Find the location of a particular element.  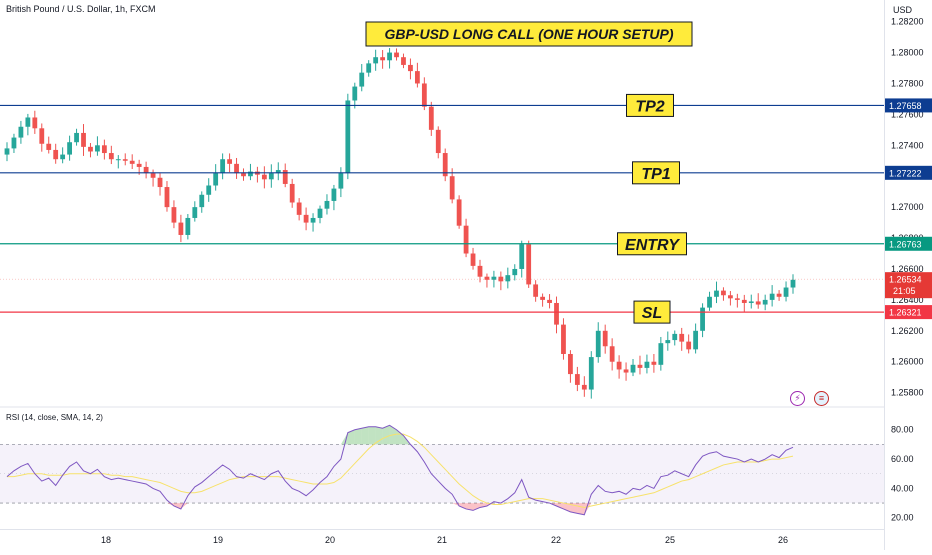

y-tick-label: 1.28200 is located at coordinates (907, 22).